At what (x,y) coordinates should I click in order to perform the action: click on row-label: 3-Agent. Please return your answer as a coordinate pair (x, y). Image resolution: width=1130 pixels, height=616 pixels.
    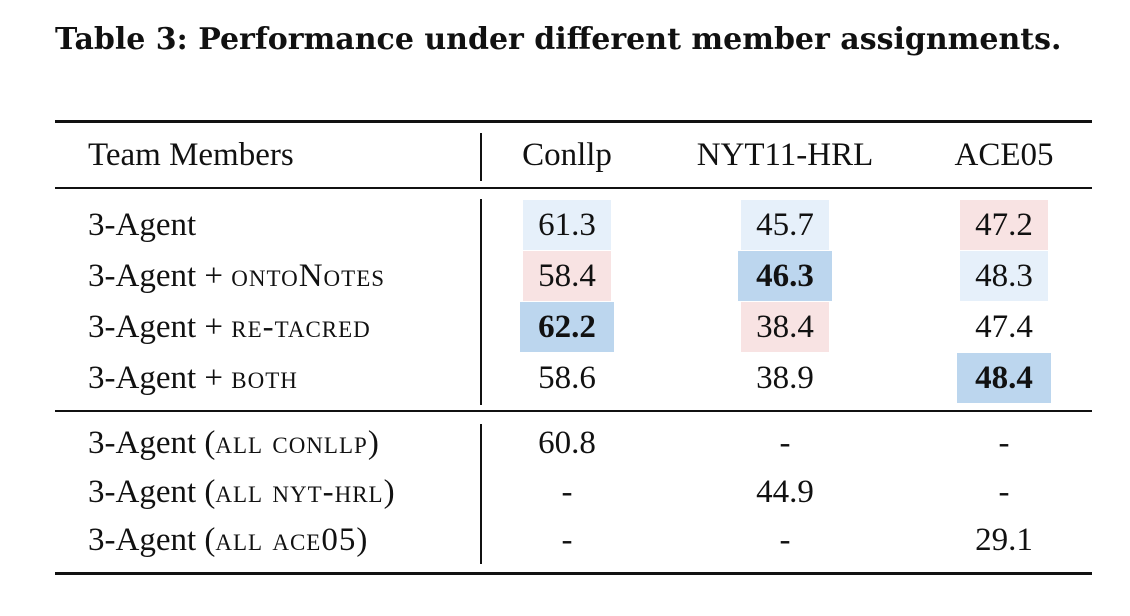
    Looking at the image, I should click on (142, 225).